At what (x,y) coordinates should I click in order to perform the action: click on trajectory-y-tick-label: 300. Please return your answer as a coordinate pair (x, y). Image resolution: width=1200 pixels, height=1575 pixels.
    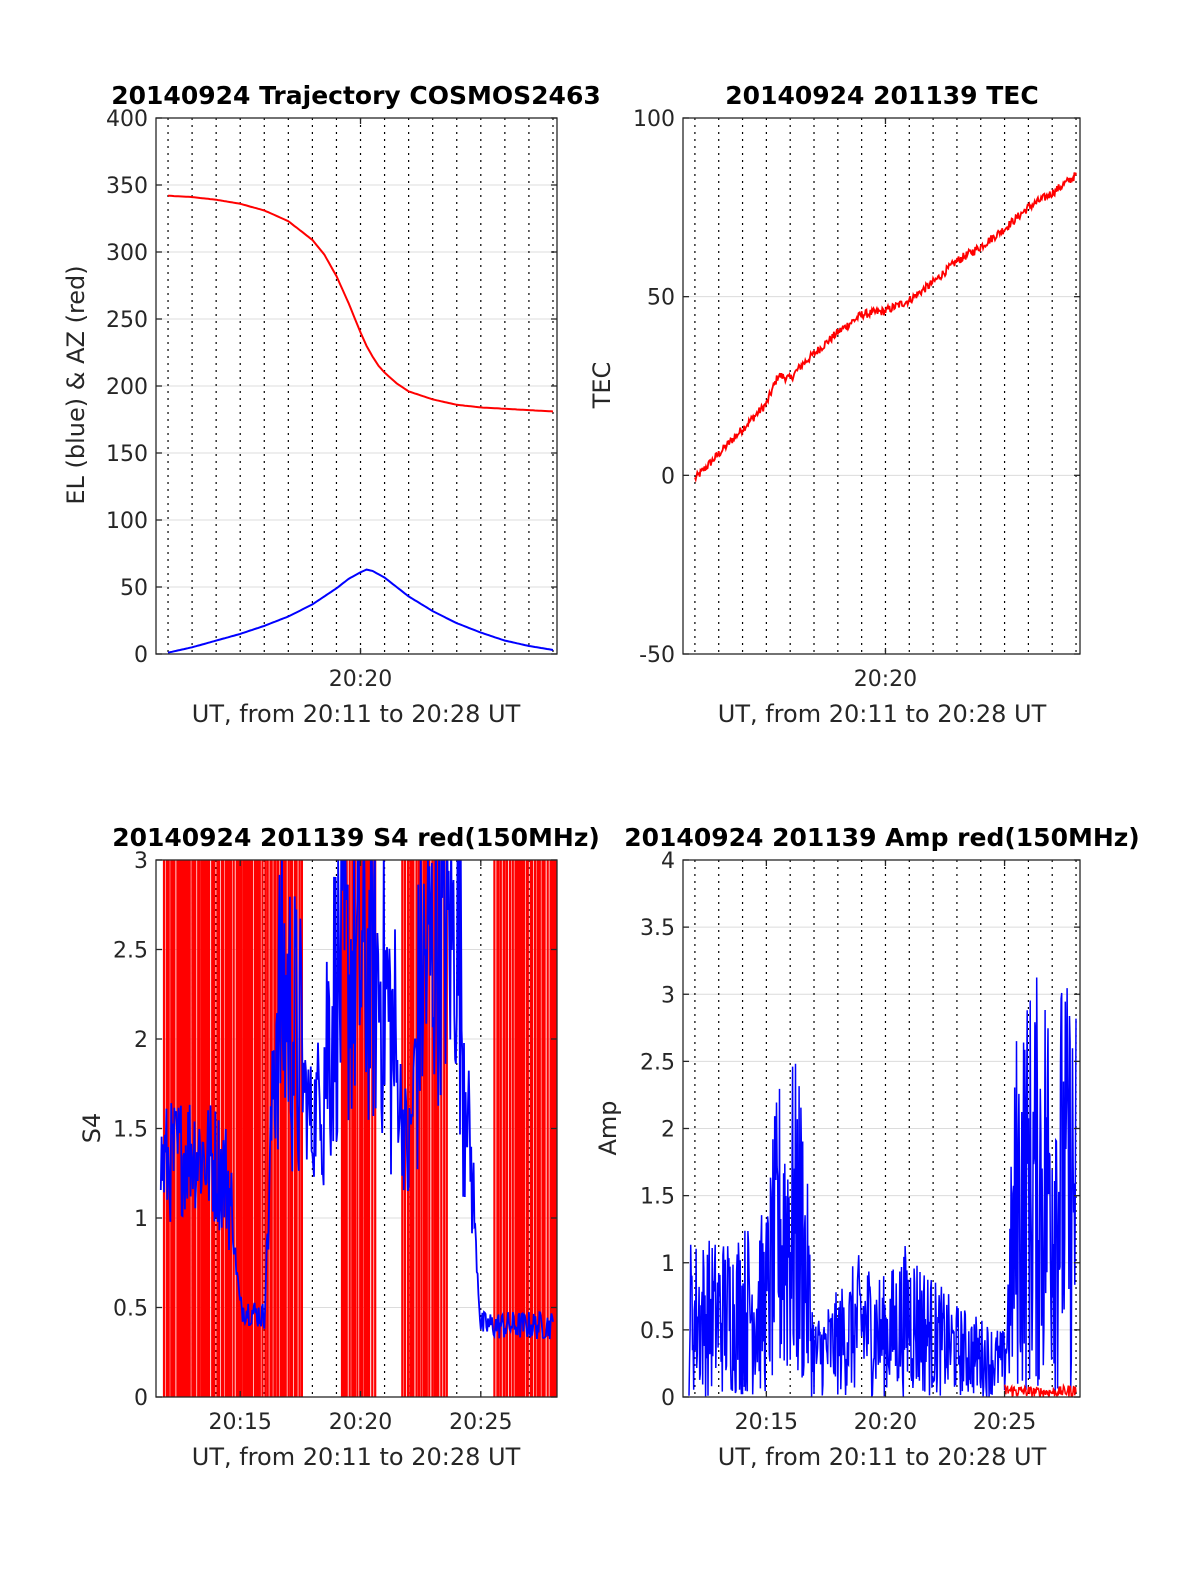
    Looking at the image, I should click on (127, 253).